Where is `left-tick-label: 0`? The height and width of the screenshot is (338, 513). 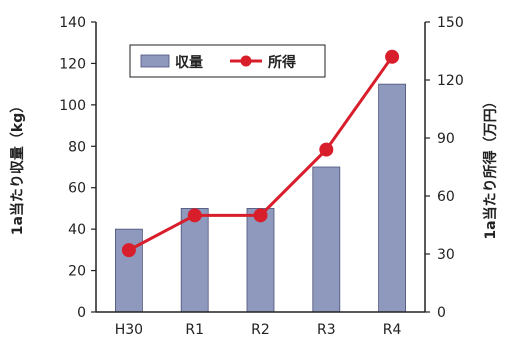
left-tick-label: 0 is located at coordinates (81, 313).